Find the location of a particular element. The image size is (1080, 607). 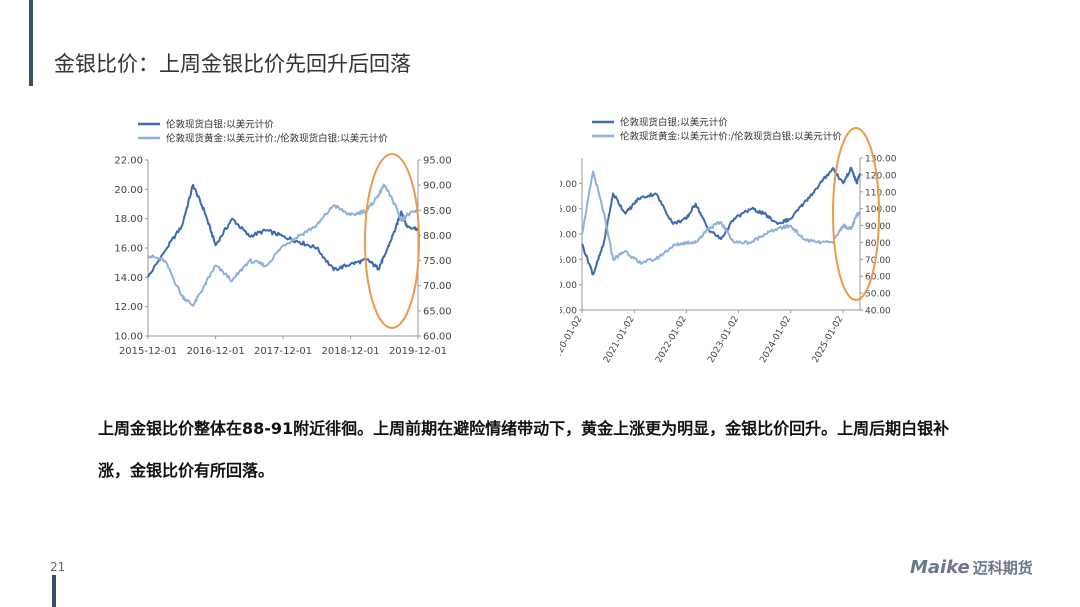

x-tick-label: 2024-01-02 is located at coordinates (775, 340).